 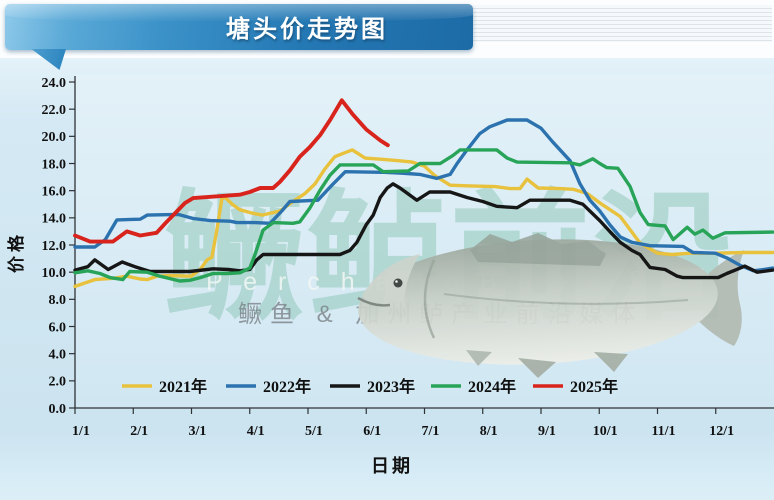 What do you see at coordinates (58, 354) in the screenshot?
I see `y-tick-label: 4.0` at bounding box center [58, 354].